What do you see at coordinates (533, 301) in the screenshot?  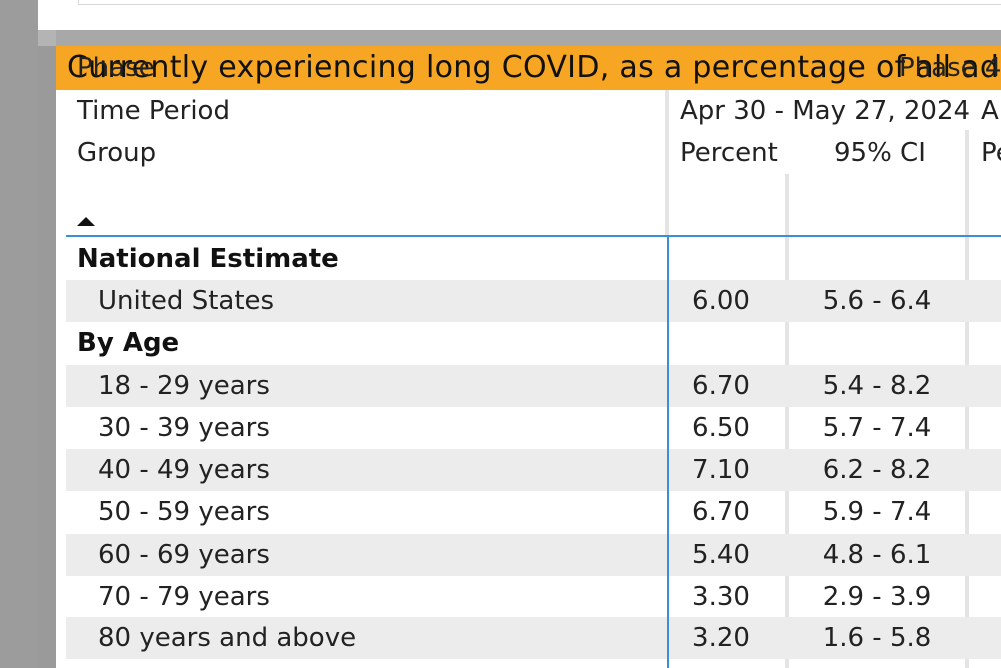 I see `table-row: United States 6.00 5.6 - 6.4` at bounding box center [533, 301].